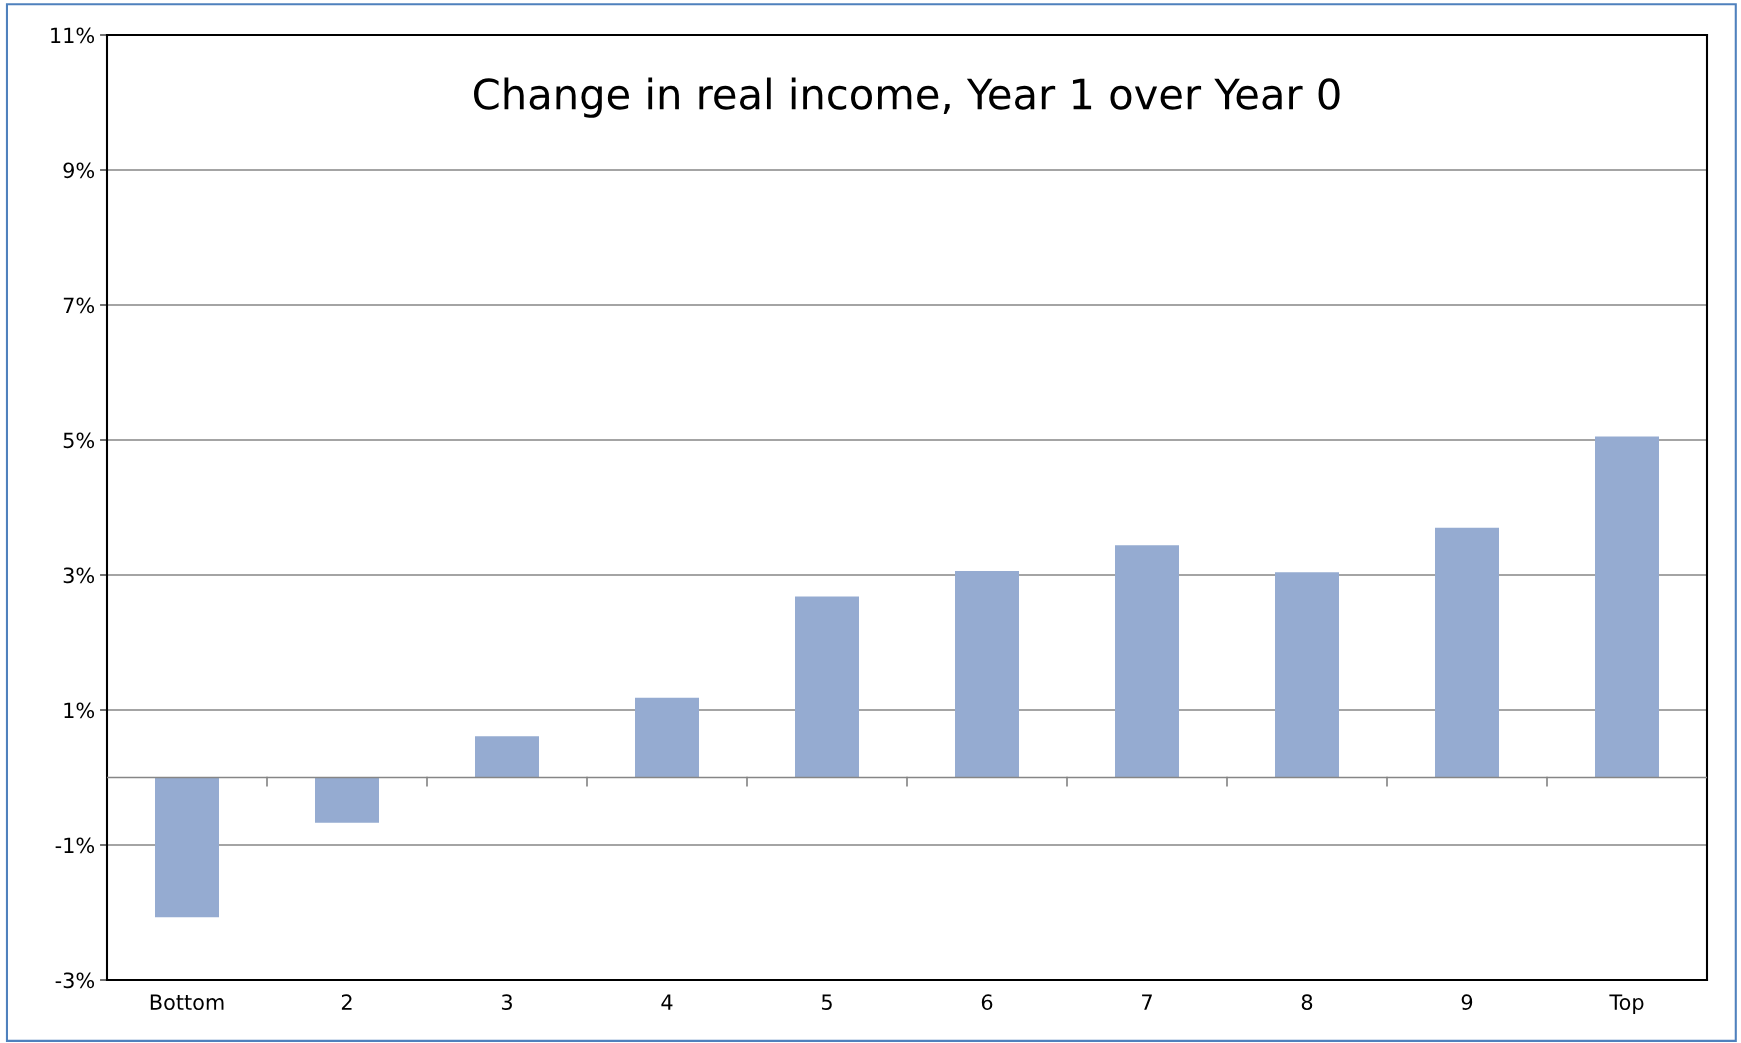 Image resolution: width=1741 pixels, height=1043 pixels. What do you see at coordinates (79, 305) in the screenshot?
I see `y-tick-label: 7%` at bounding box center [79, 305].